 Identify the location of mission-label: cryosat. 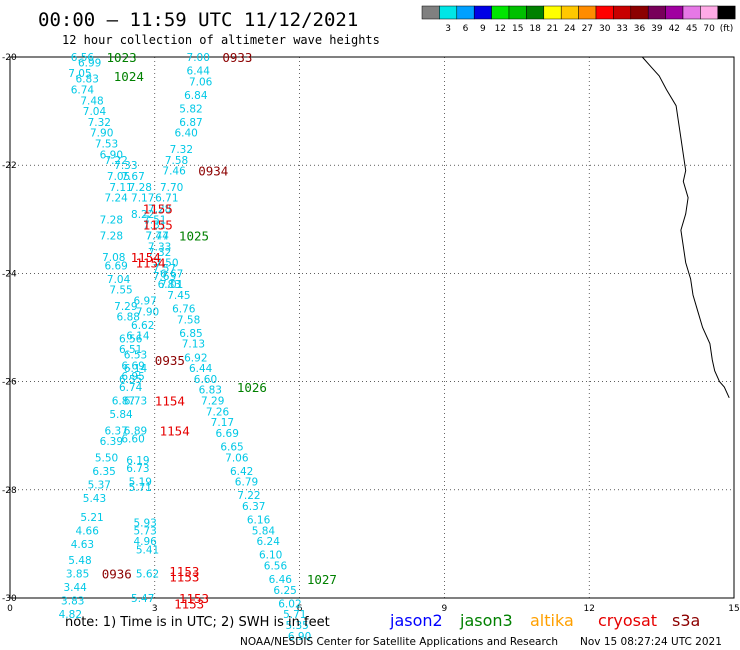
(627, 620).